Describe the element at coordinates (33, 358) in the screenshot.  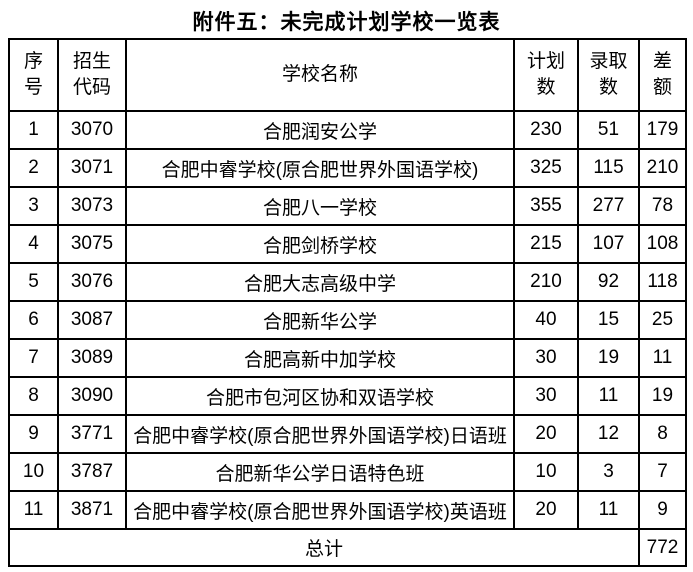
I see `cell-no: 7` at that location.